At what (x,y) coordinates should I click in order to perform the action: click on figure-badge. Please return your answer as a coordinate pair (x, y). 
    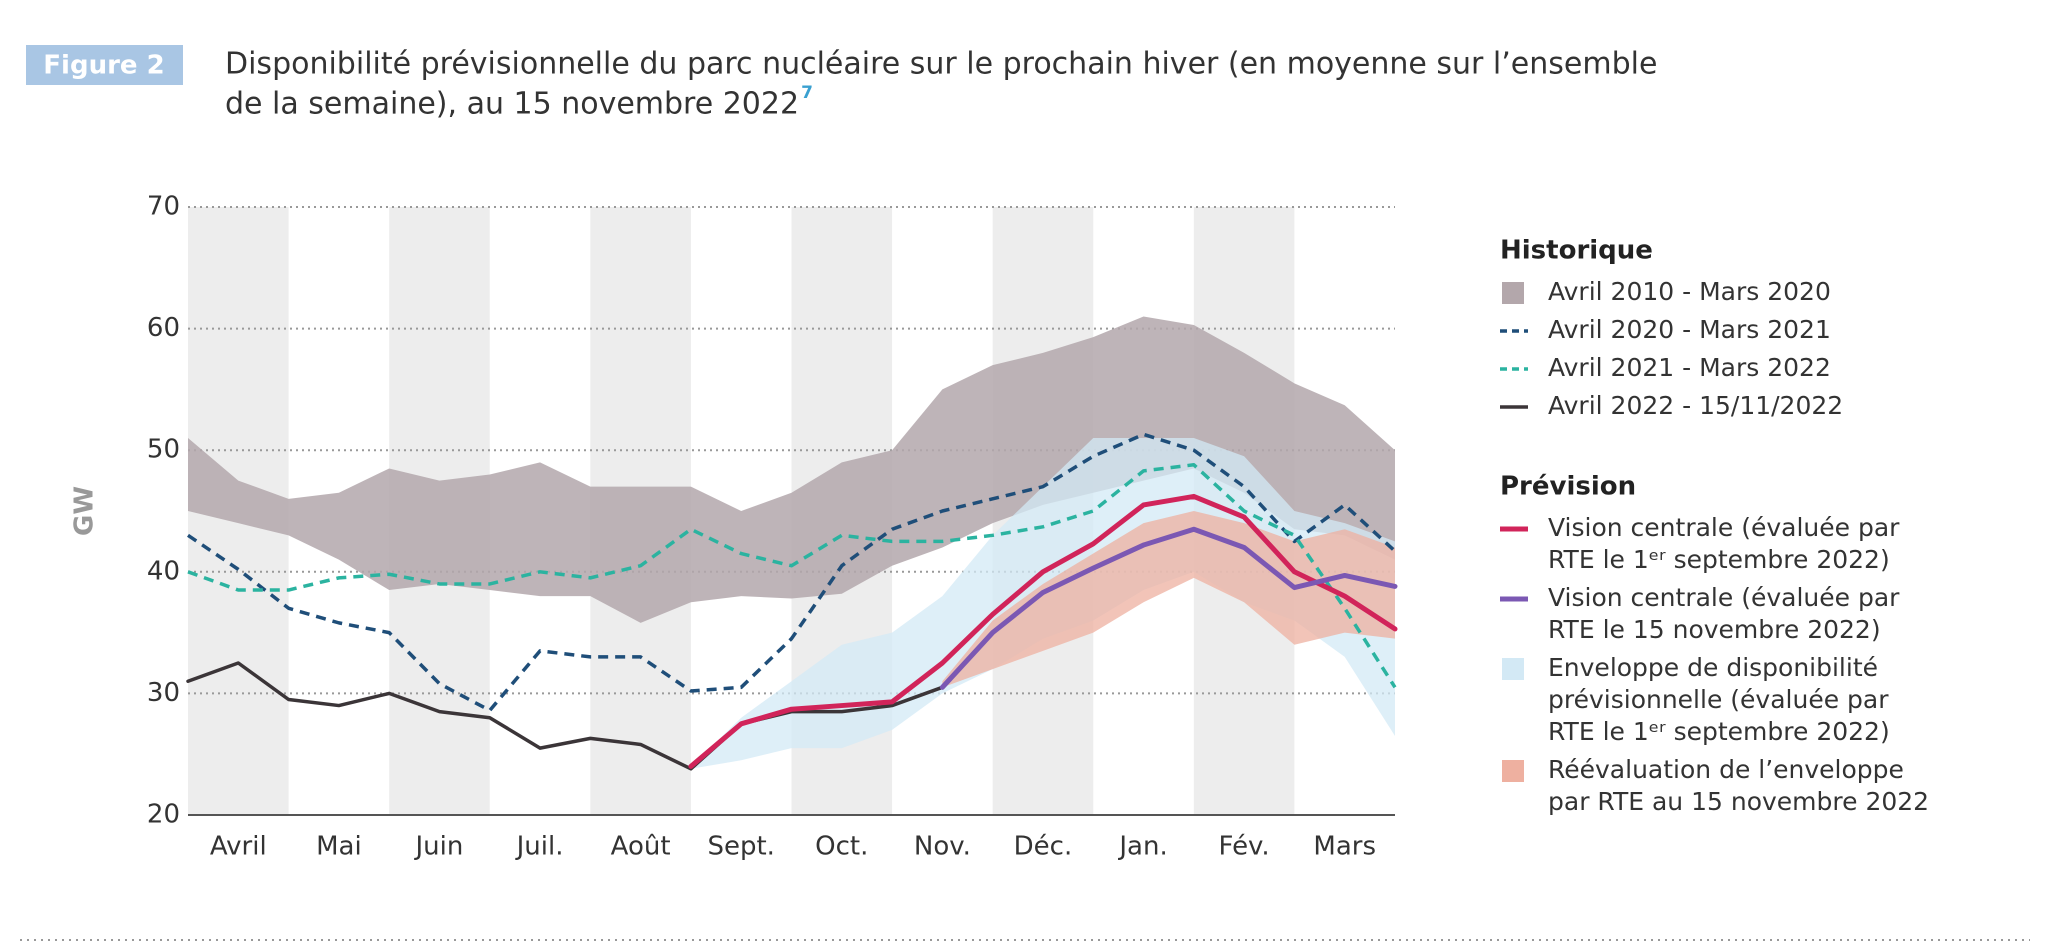
    Looking at the image, I should click on (104, 65).